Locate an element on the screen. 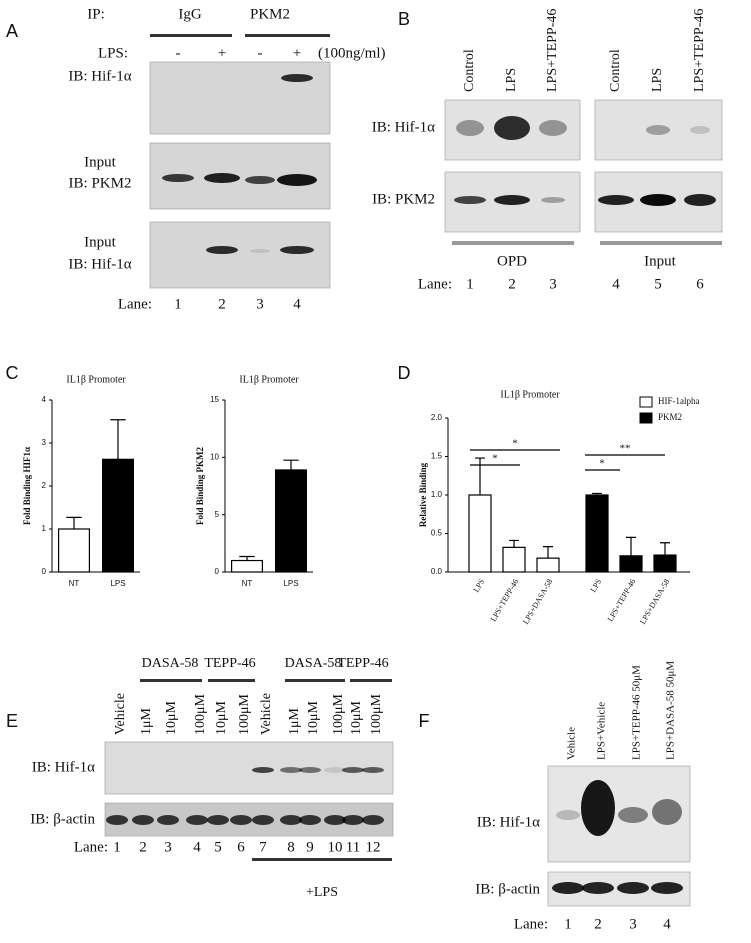 This screenshot has height=943, width=751. group-label: Input is located at coordinates (660, 261).